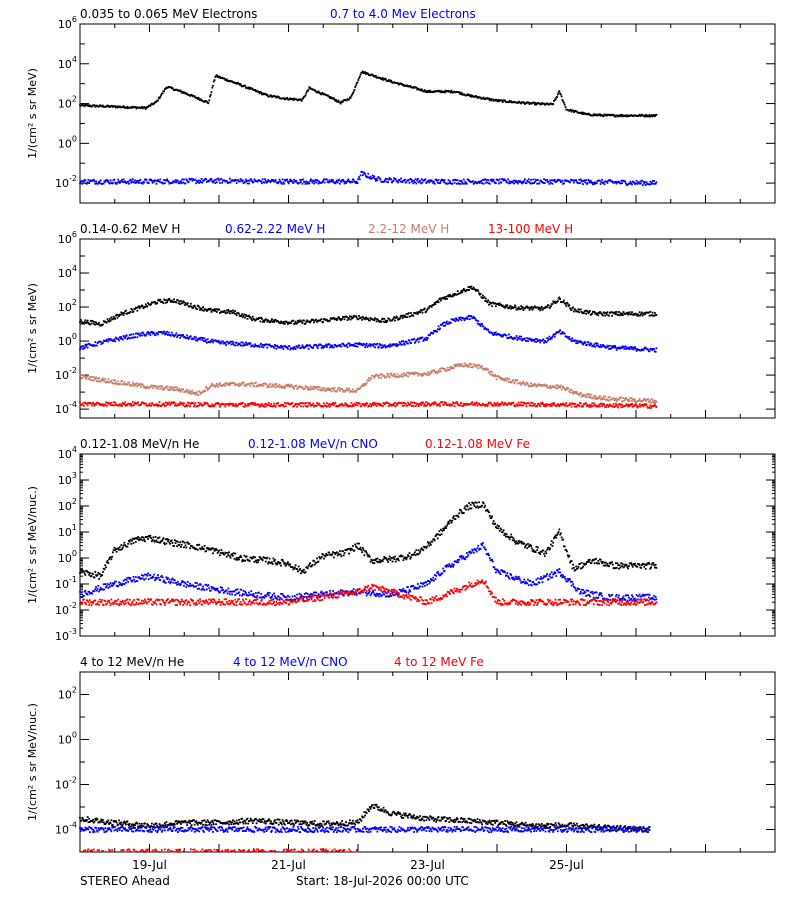  Describe the element at coordinates (67, 238) in the screenshot. I see `y-tick-label: 106` at that location.